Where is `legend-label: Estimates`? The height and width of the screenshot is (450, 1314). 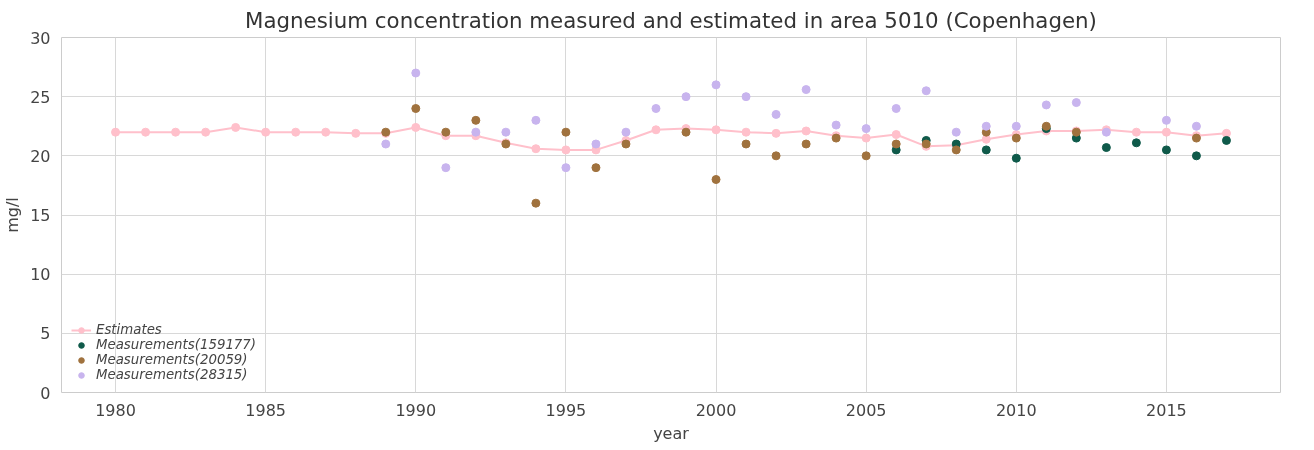
legend-label: Estimates is located at coordinates (129, 329).